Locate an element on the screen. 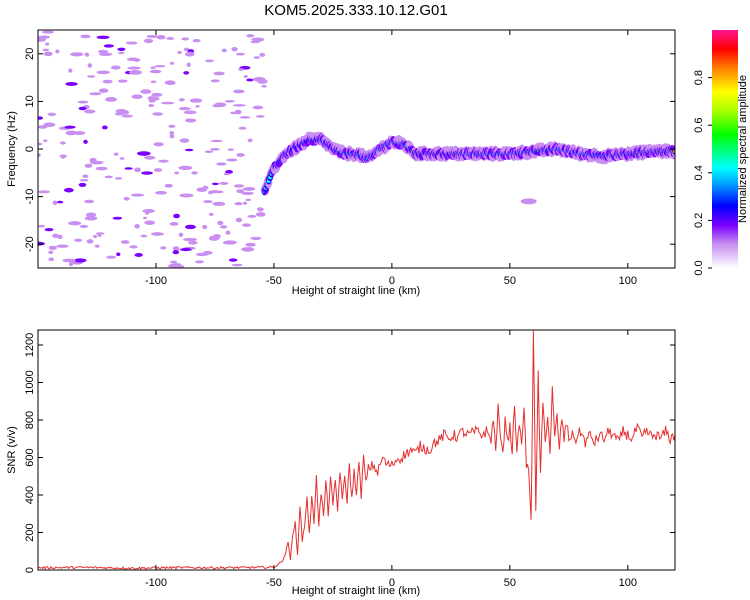 The image size is (750, 600). spectrogram-y-tick-label: 0 is located at coordinates (30, 149).